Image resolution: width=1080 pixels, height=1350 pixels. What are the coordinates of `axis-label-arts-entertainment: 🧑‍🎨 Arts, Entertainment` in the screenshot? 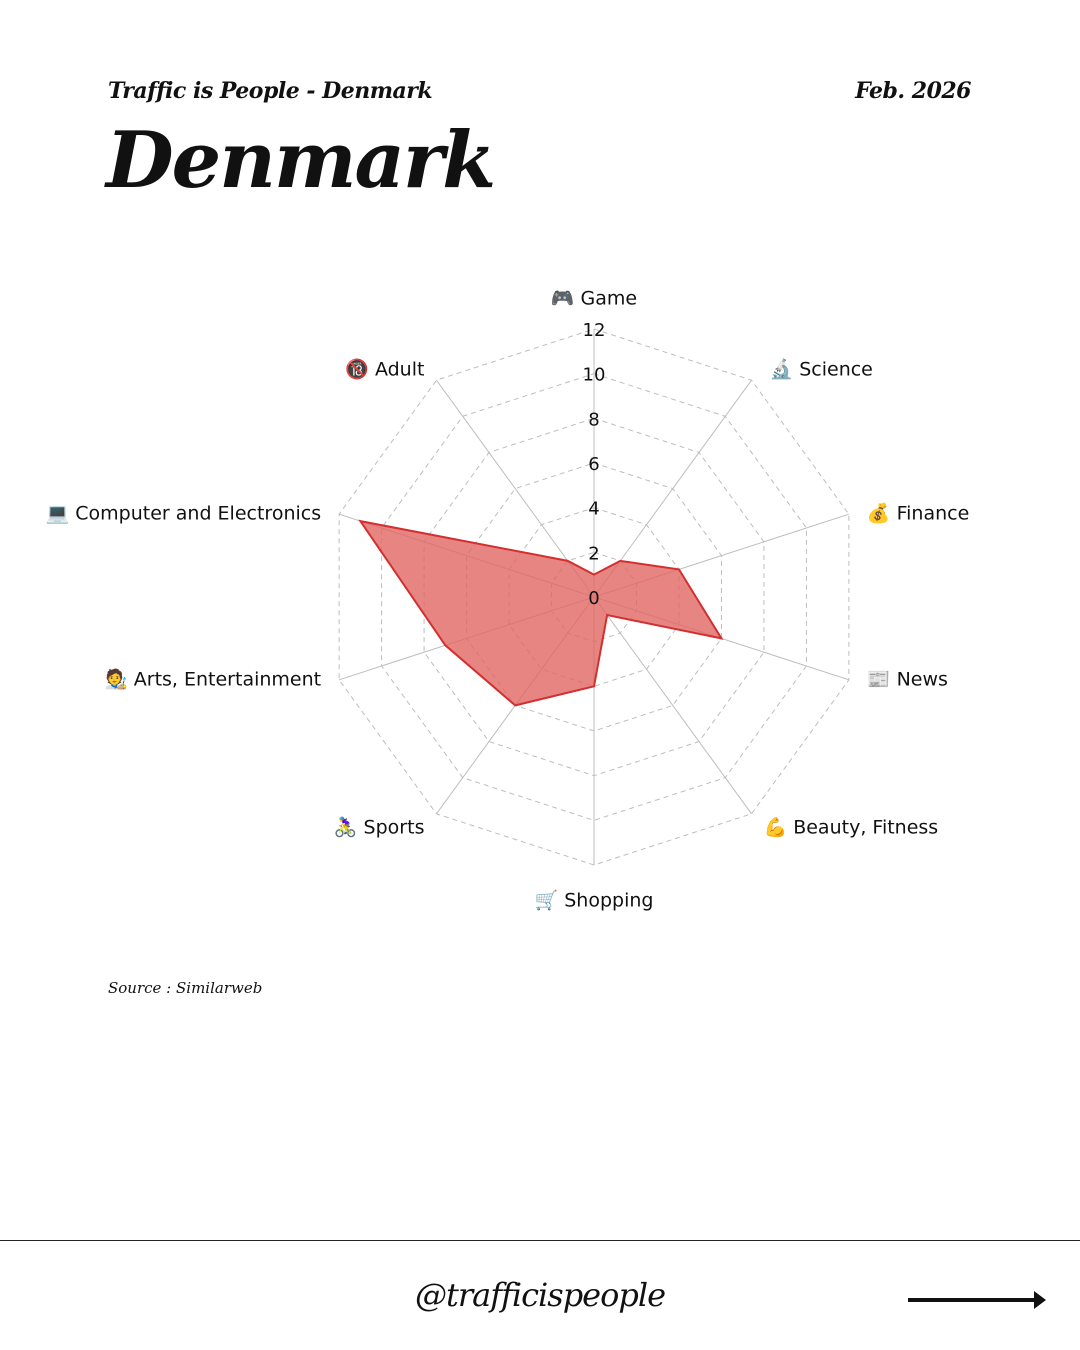 It's located at (212, 678).